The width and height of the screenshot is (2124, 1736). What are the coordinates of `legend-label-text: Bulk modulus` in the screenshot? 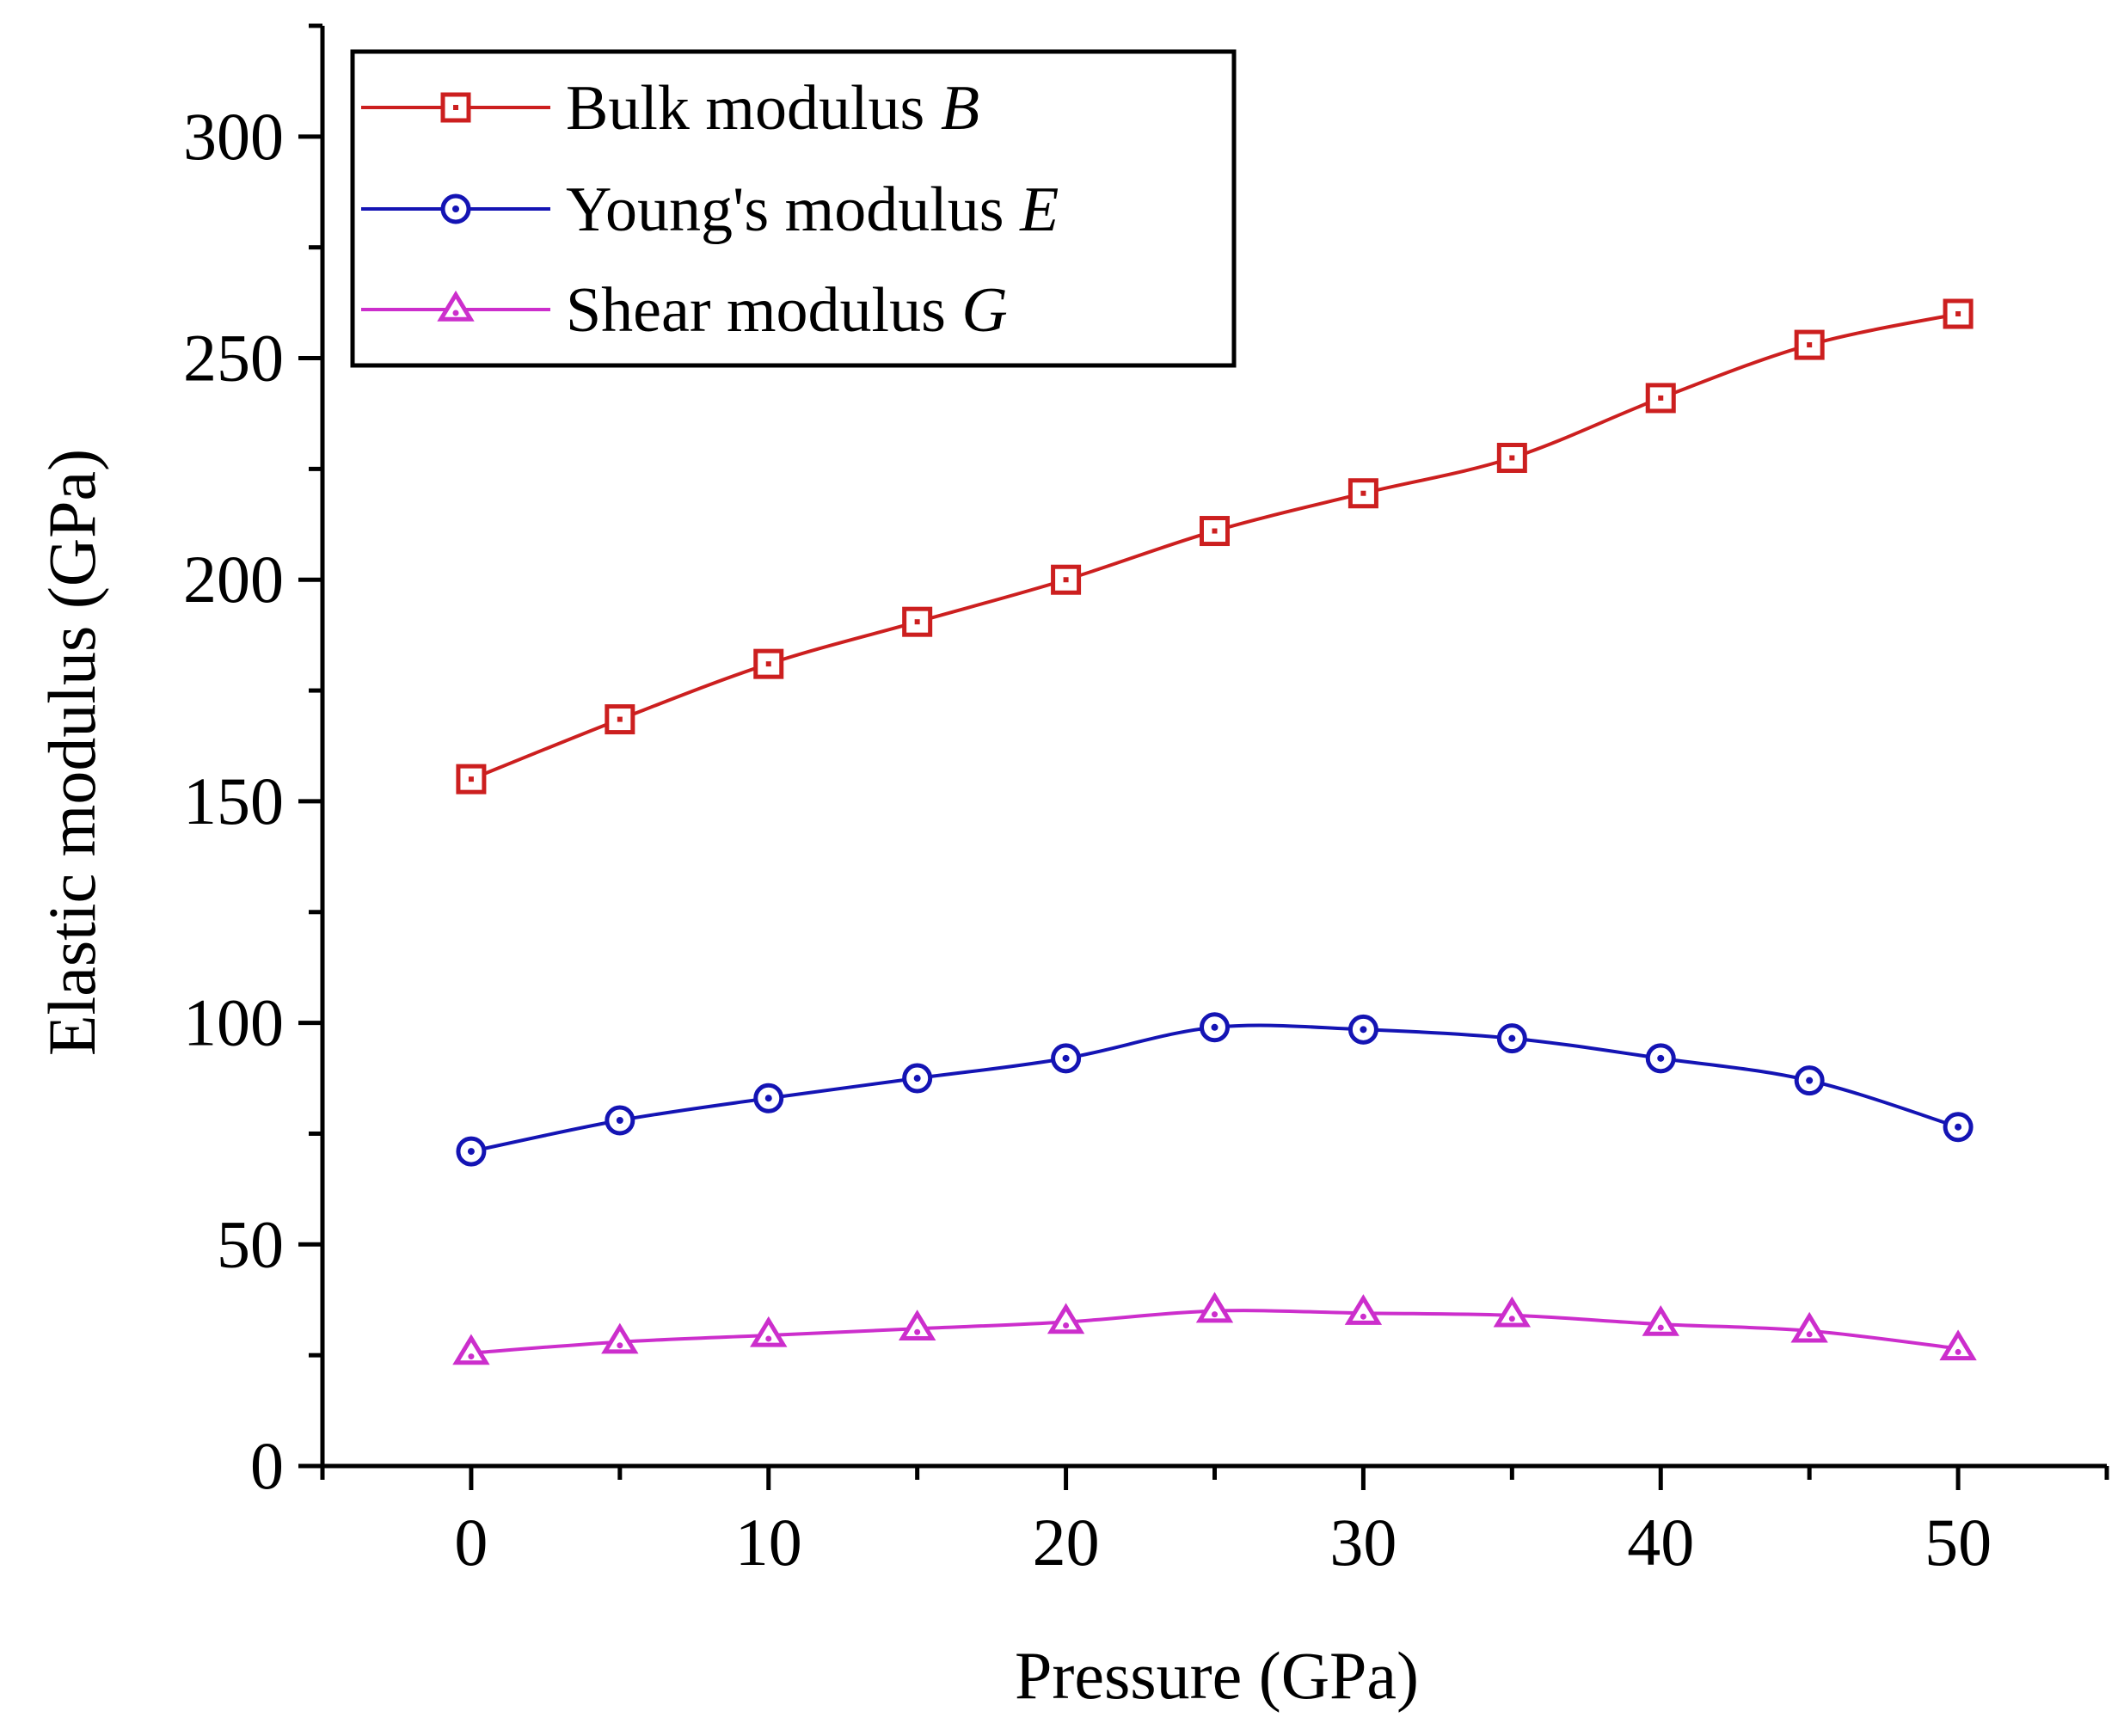 It's located at (753, 108).